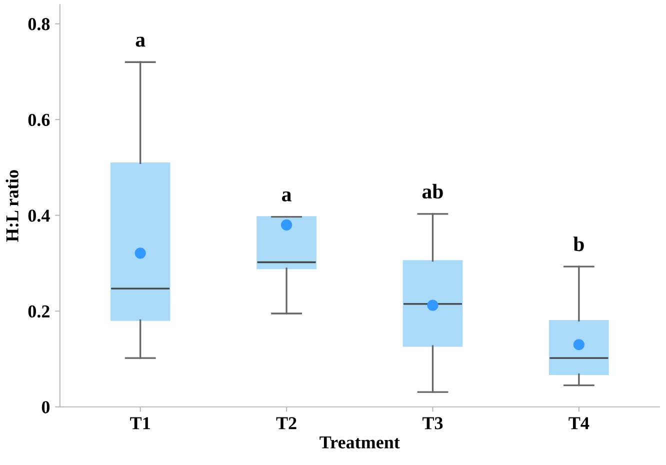 Image resolution: width=666 pixels, height=465 pixels. Describe the element at coordinates (46, 407) in the screenshot. I see `y-tick-label: 0` at that location.